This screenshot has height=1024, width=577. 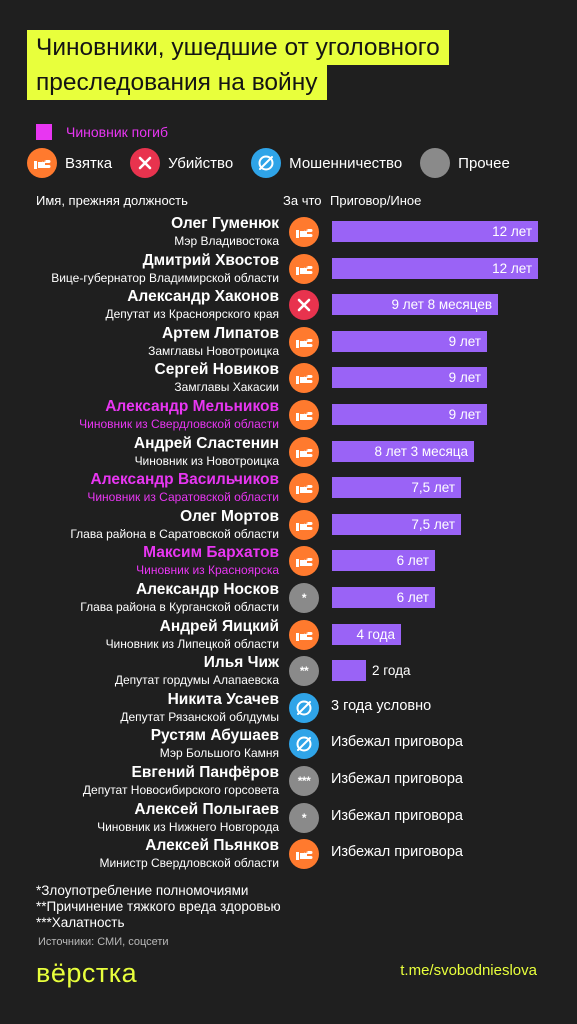 What do you see at coordinates (203, 297) in the screenshot?
I see `official-name: Александр Хаконов` at bounding box center [203, 297].